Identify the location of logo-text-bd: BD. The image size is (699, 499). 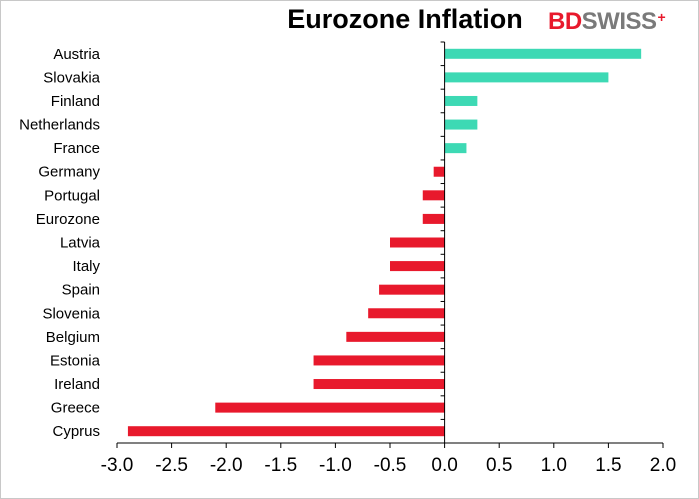
(565, 21).